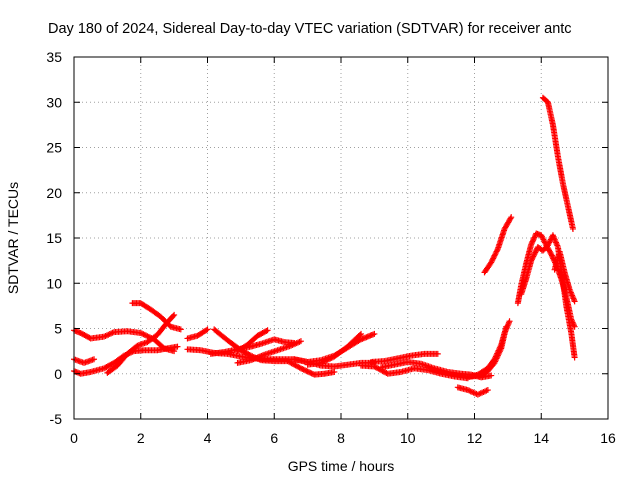 Image resolution: width=640 pixels, height=480 pixels. What do you see at coordinates (608, 438) in the screenshot?
I see `x-tick-label: 16` at bounding box center [608, 438].